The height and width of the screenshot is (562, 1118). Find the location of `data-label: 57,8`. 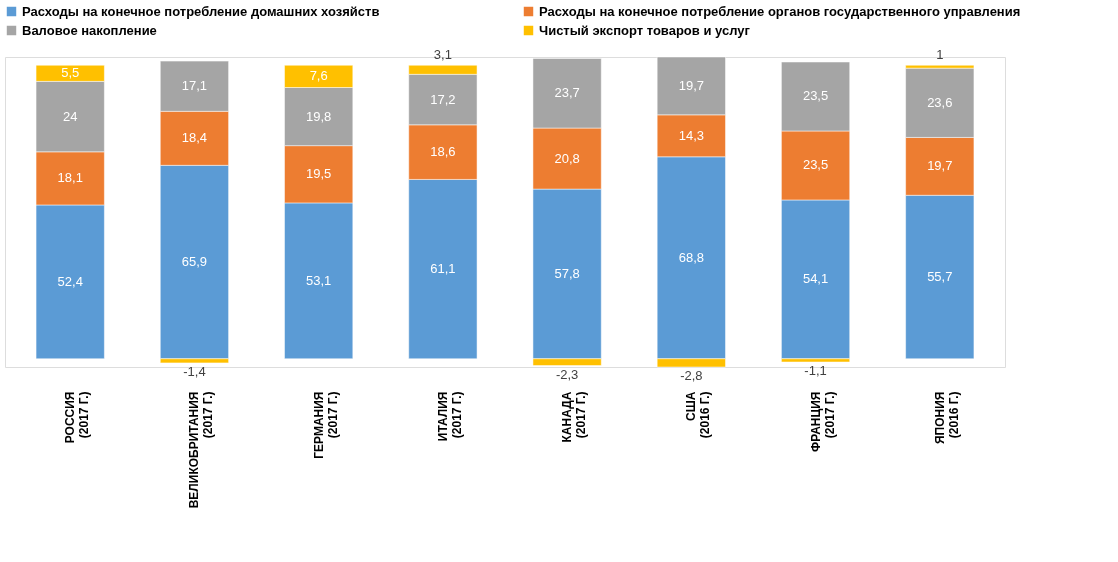

data-label: 57,8 is located at coordinates (567, 273).